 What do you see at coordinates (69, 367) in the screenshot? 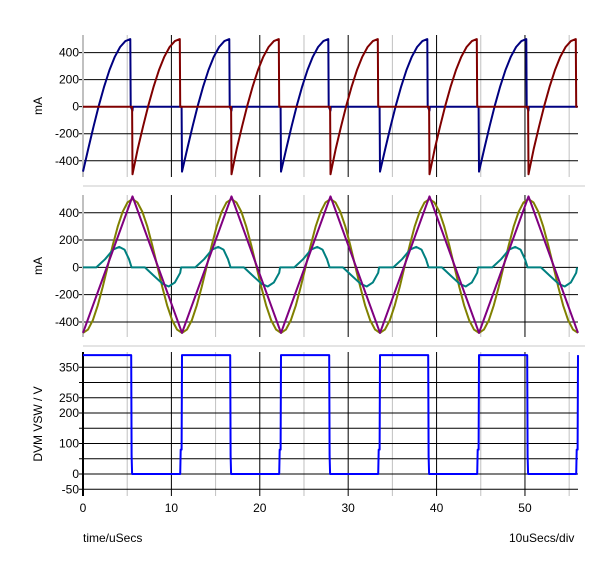
I see `y-tick-label: 350` at bounding box center [69, 367].